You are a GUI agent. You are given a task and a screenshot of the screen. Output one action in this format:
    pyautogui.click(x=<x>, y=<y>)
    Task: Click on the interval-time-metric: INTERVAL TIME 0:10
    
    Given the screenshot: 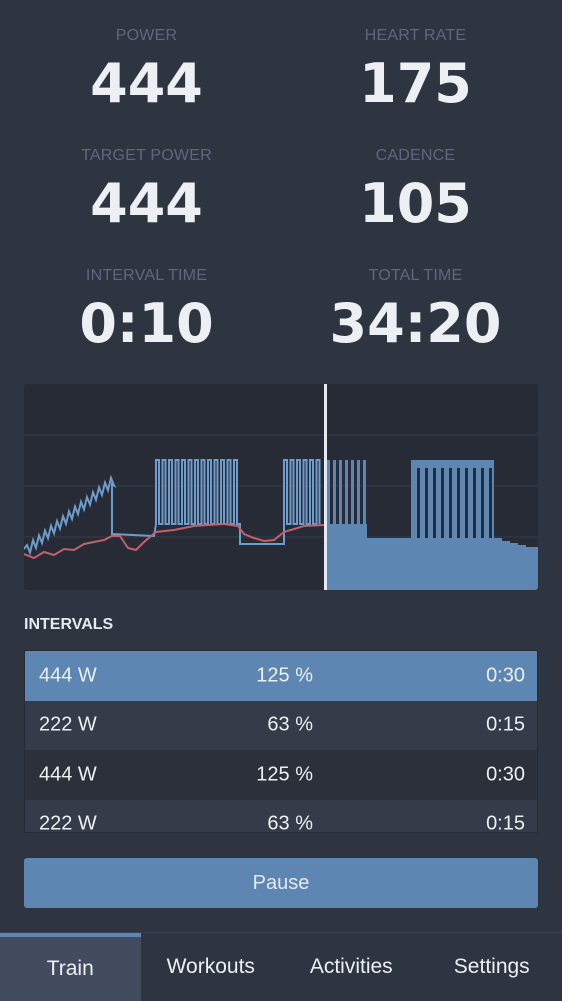 What is the action you would take?
    pyautogui.click(x=146, y=310)
    